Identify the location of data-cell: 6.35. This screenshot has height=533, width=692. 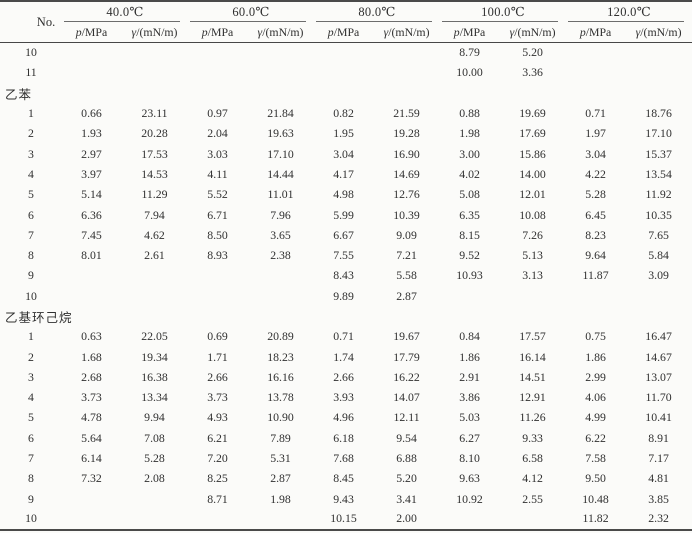
(469, 214).